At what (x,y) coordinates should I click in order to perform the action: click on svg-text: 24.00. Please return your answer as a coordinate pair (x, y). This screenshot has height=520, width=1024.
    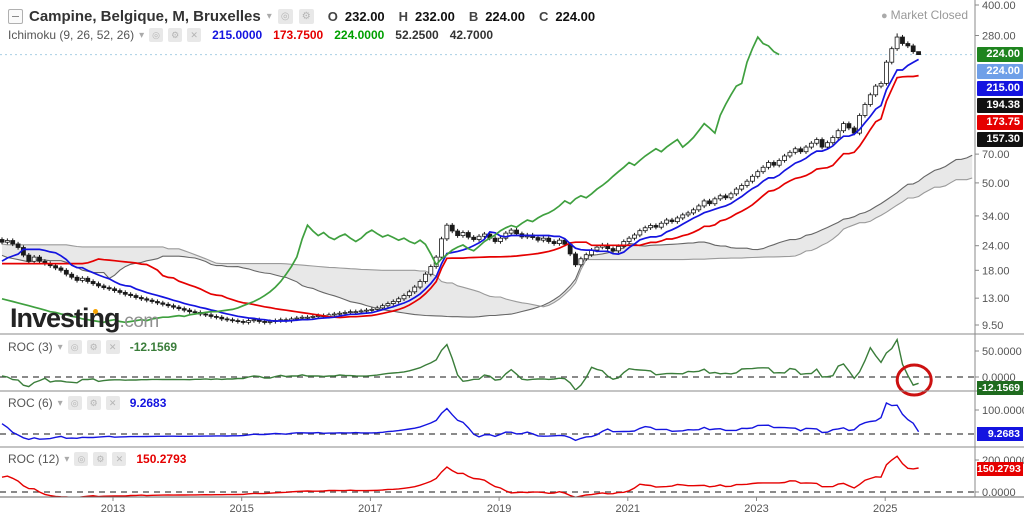
    Looking at the image, I should click on (996, 247).